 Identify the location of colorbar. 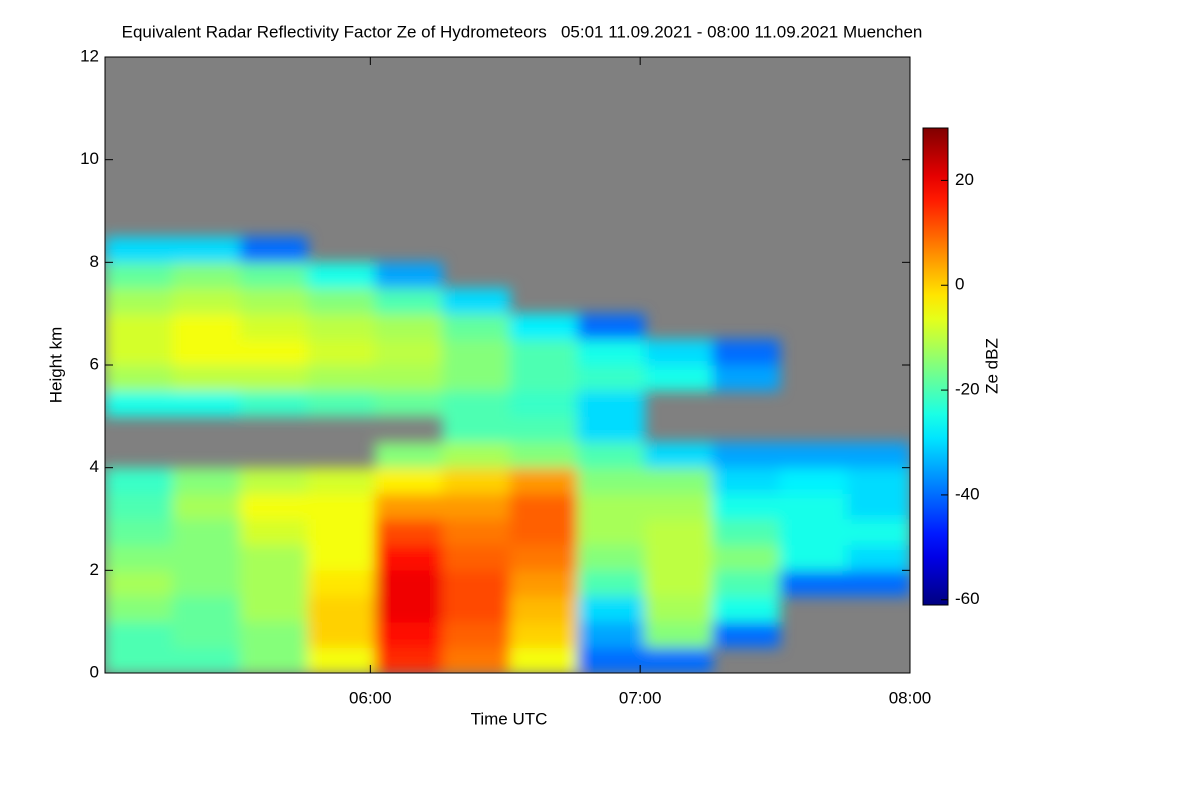
(935, 366).